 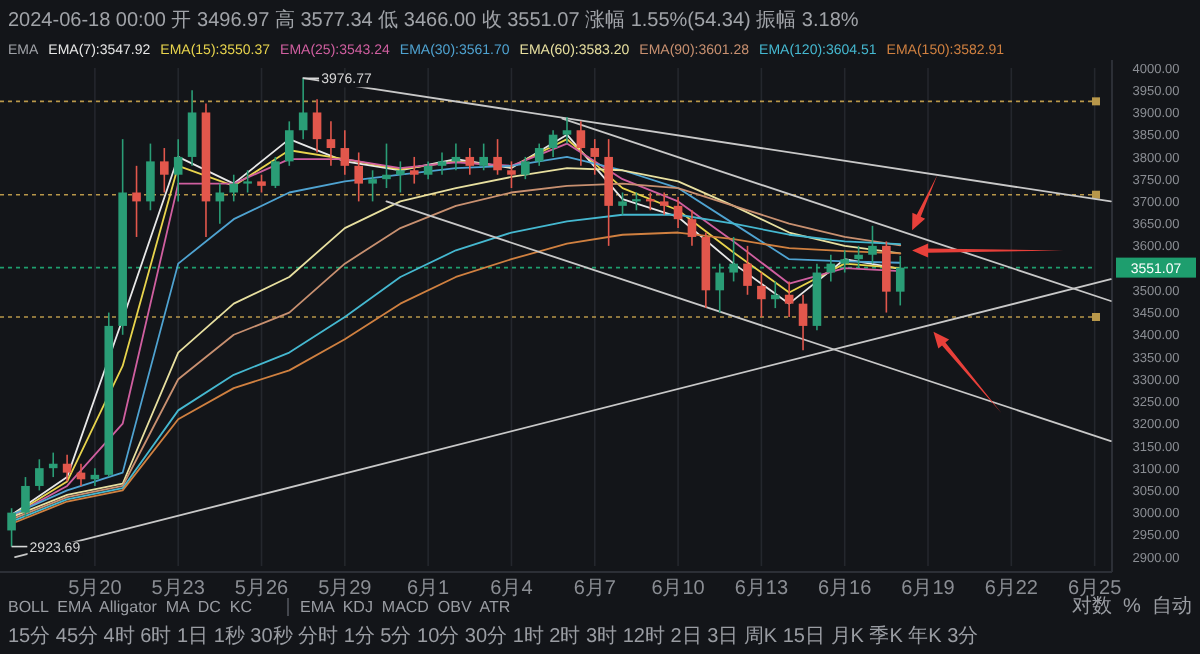 I want to click on x-tick-label: 6月4, so click(x=512, y=589).